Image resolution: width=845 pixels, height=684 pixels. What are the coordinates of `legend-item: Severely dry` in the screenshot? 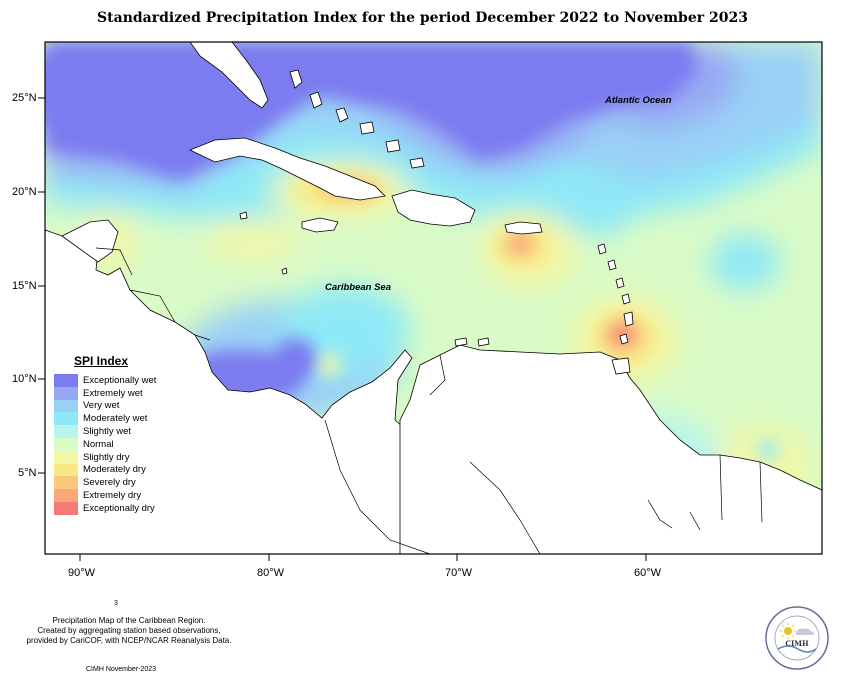 It's located at (129, 483).